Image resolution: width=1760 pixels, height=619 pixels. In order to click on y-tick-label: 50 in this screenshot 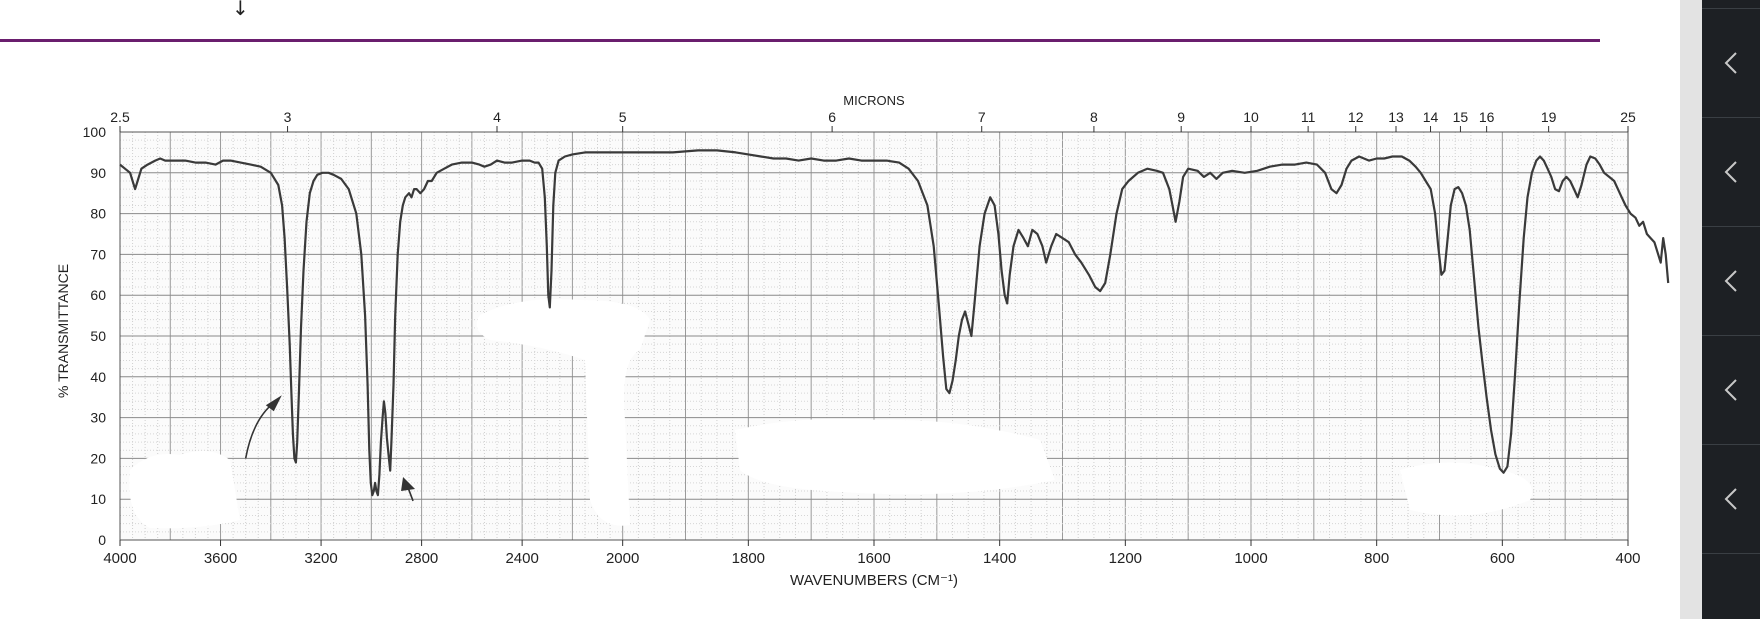, I will do `click(98, 336)`.